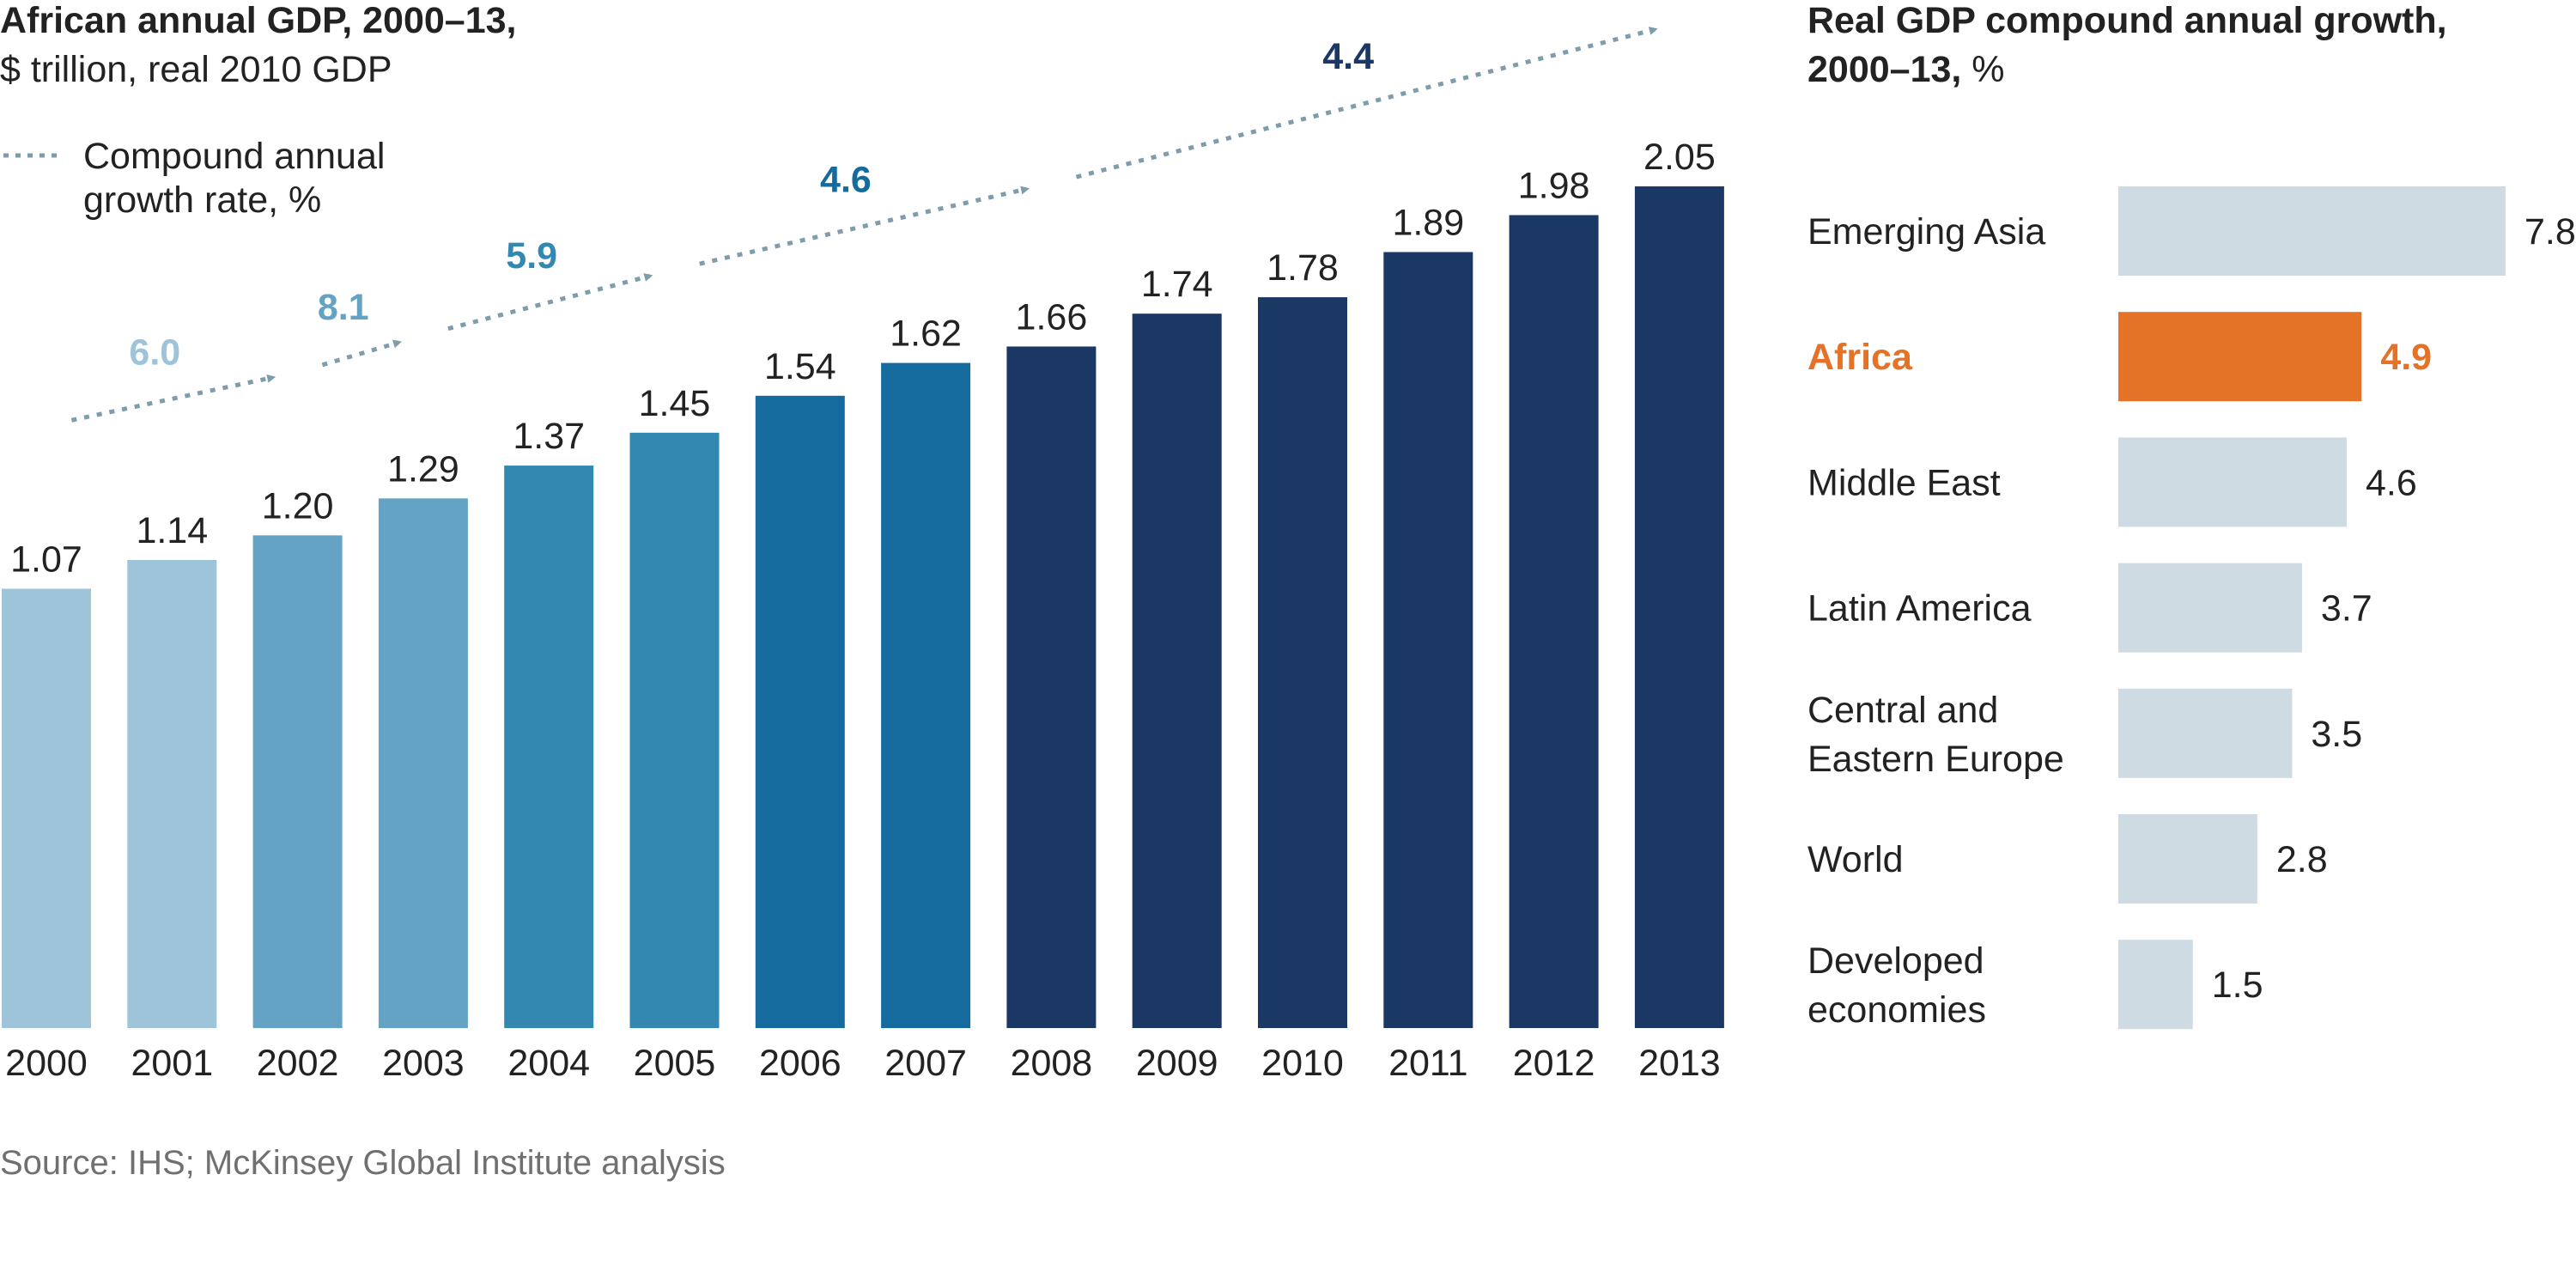 The height and width of the screenshot is (1284, 2576). Describe the element at coordinates (173, 398) in the screenshot. I see `growth-arrow-2000-2002` at that location.